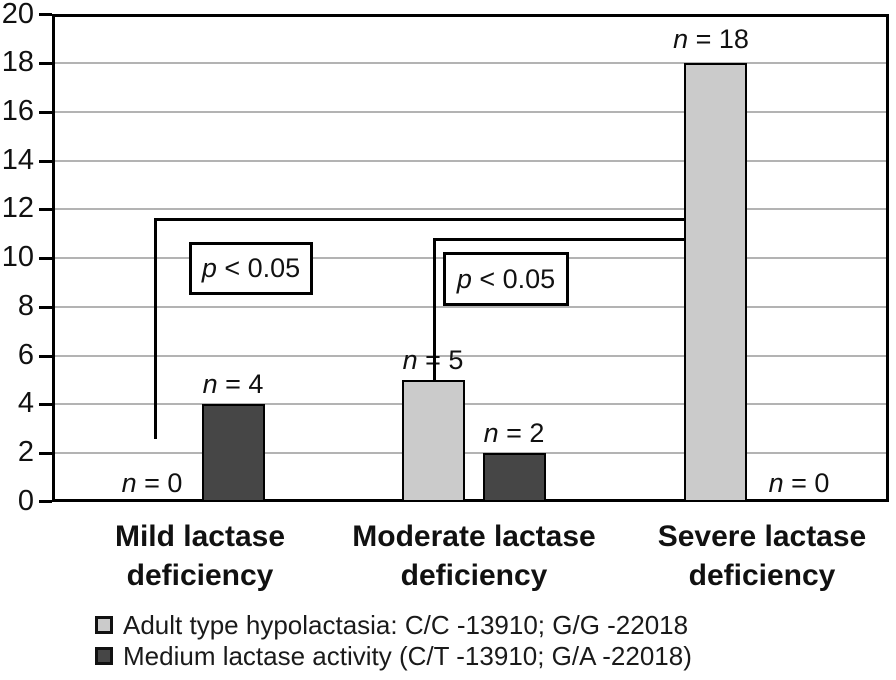 Image resolution: width=896 pixels, height=680 pixels. What do you see at coordinates (155, 328) in the screenshot?
I see `significance-bracket-1-vertical` at bounding box center [155, 328].